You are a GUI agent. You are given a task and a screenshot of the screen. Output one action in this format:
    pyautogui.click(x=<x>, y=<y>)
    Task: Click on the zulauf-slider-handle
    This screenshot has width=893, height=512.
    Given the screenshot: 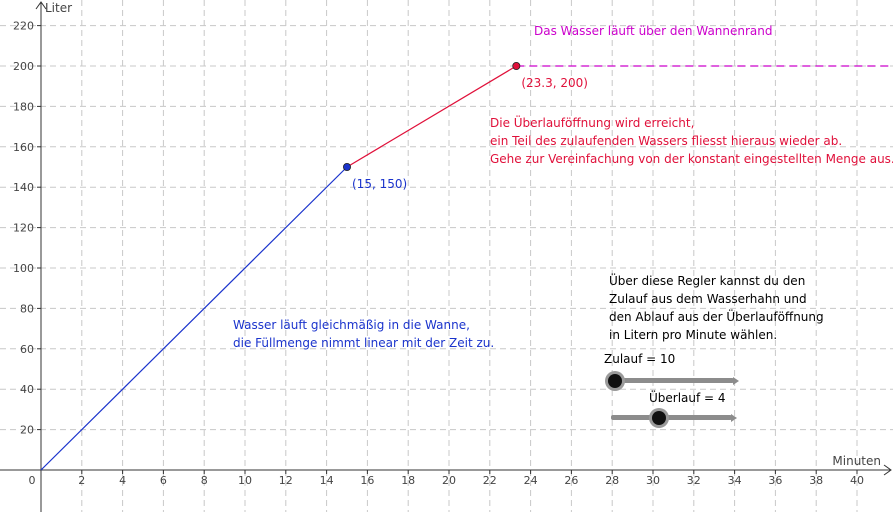 What is the action you would take?
    pyautogui.click(x=615, y=380)
    